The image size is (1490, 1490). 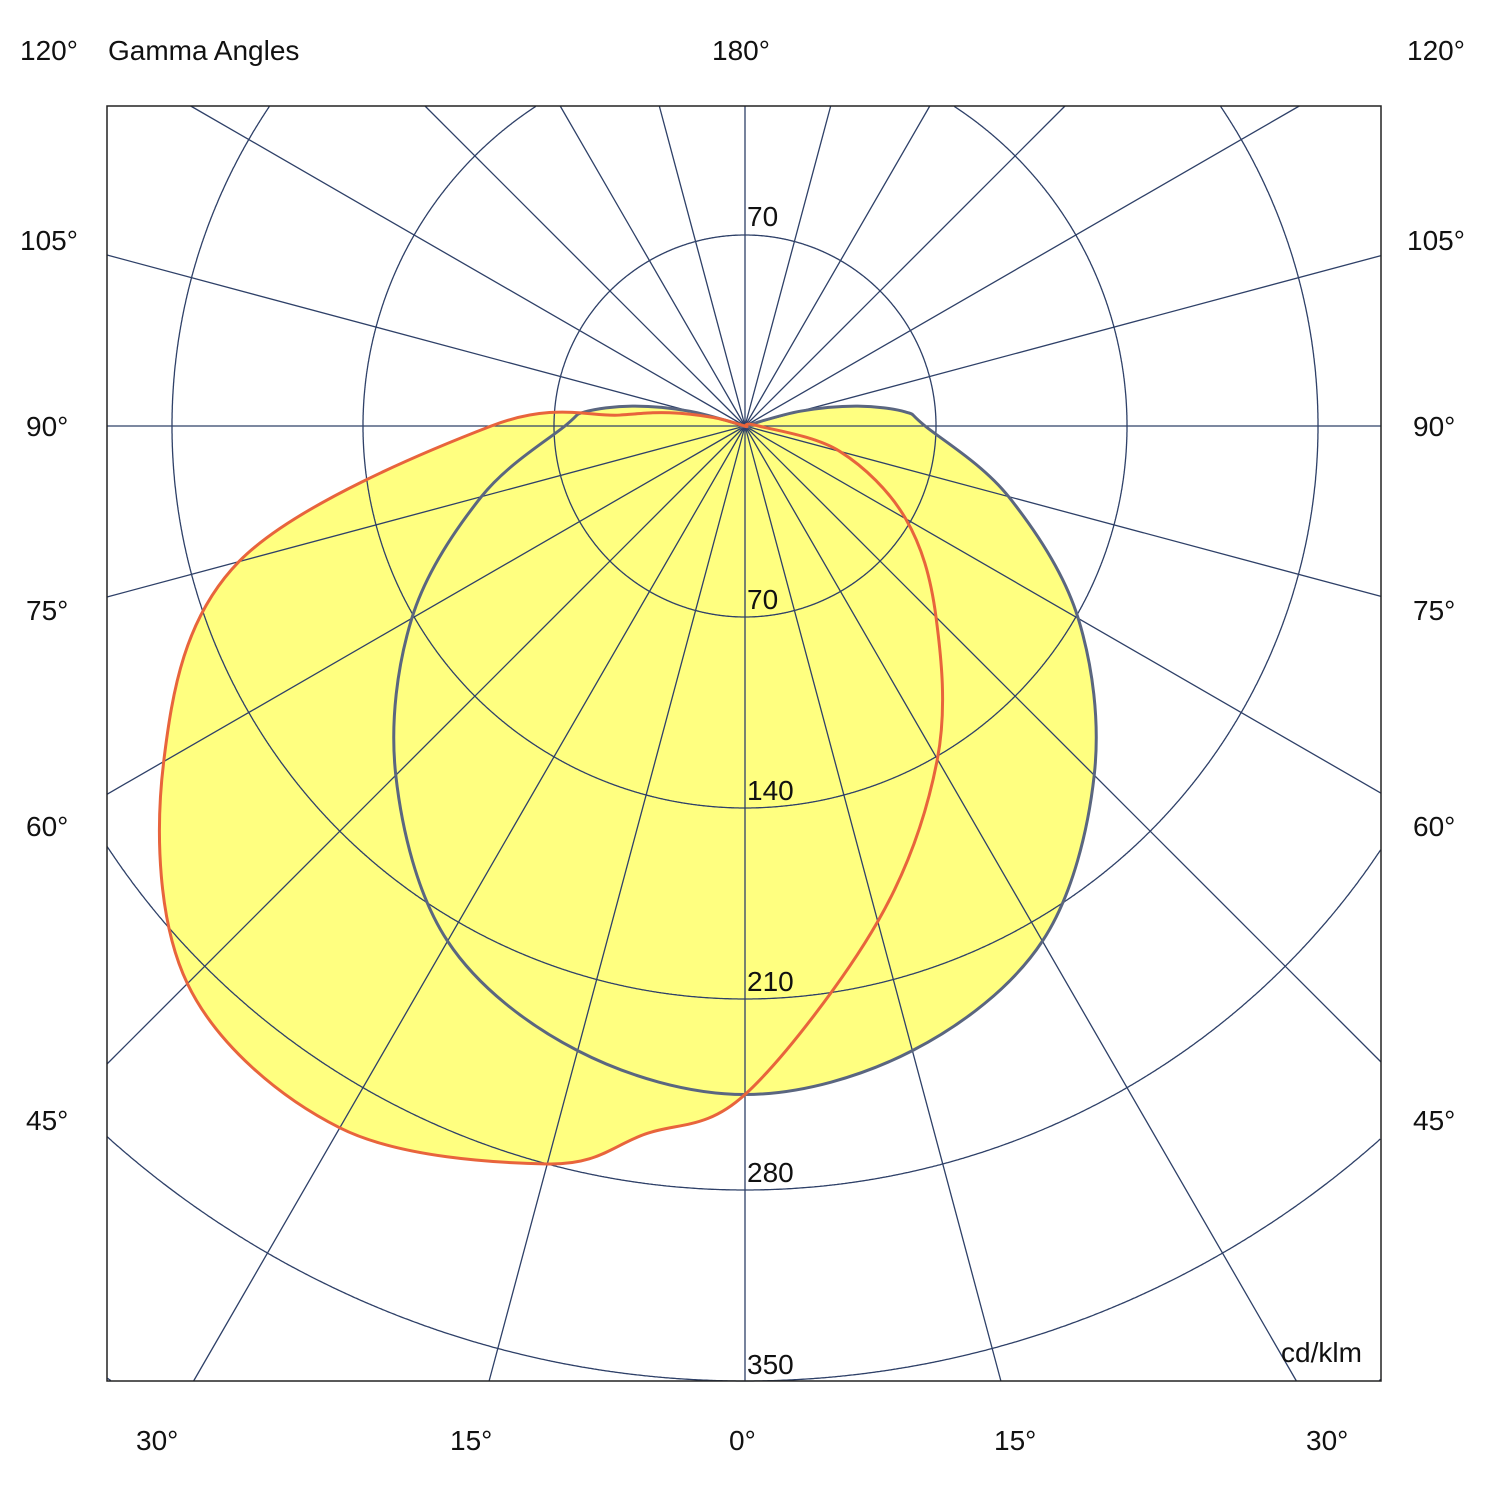 I want to click on right-angle-label: 75°, so click(x=1434, y=610).